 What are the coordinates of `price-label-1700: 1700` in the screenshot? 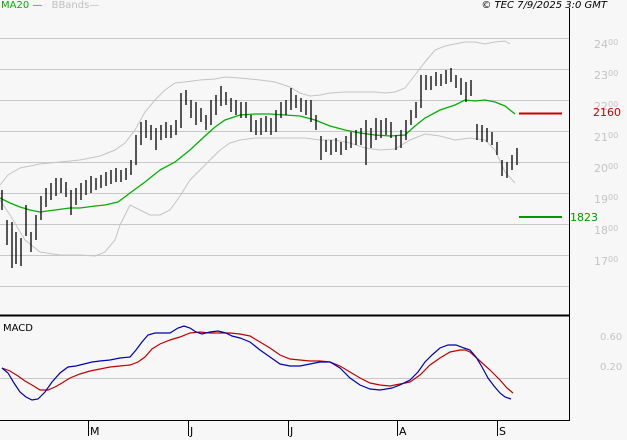 It's located at (606, 261).